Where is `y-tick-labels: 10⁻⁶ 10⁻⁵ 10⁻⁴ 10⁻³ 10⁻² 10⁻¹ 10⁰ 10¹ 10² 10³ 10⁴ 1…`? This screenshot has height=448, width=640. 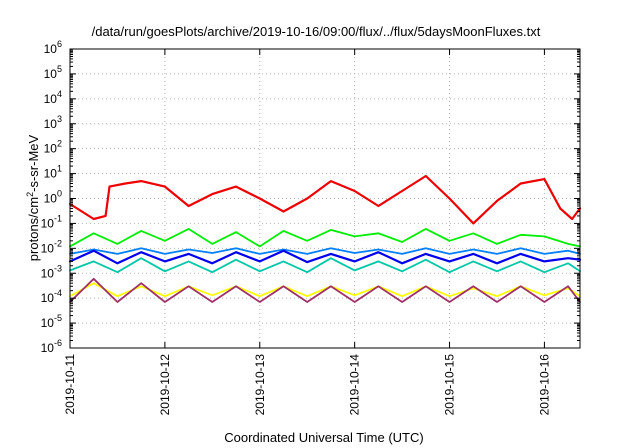 y-tick-labels: 10⁻⁶ 10⁻⁵ 10⁻⁴ 10⁻³ 10⁻² 10⁻¹ 10⁰ 10¹ 10² 10³ 10⁴ 1… is located at coordinates (51, 197).